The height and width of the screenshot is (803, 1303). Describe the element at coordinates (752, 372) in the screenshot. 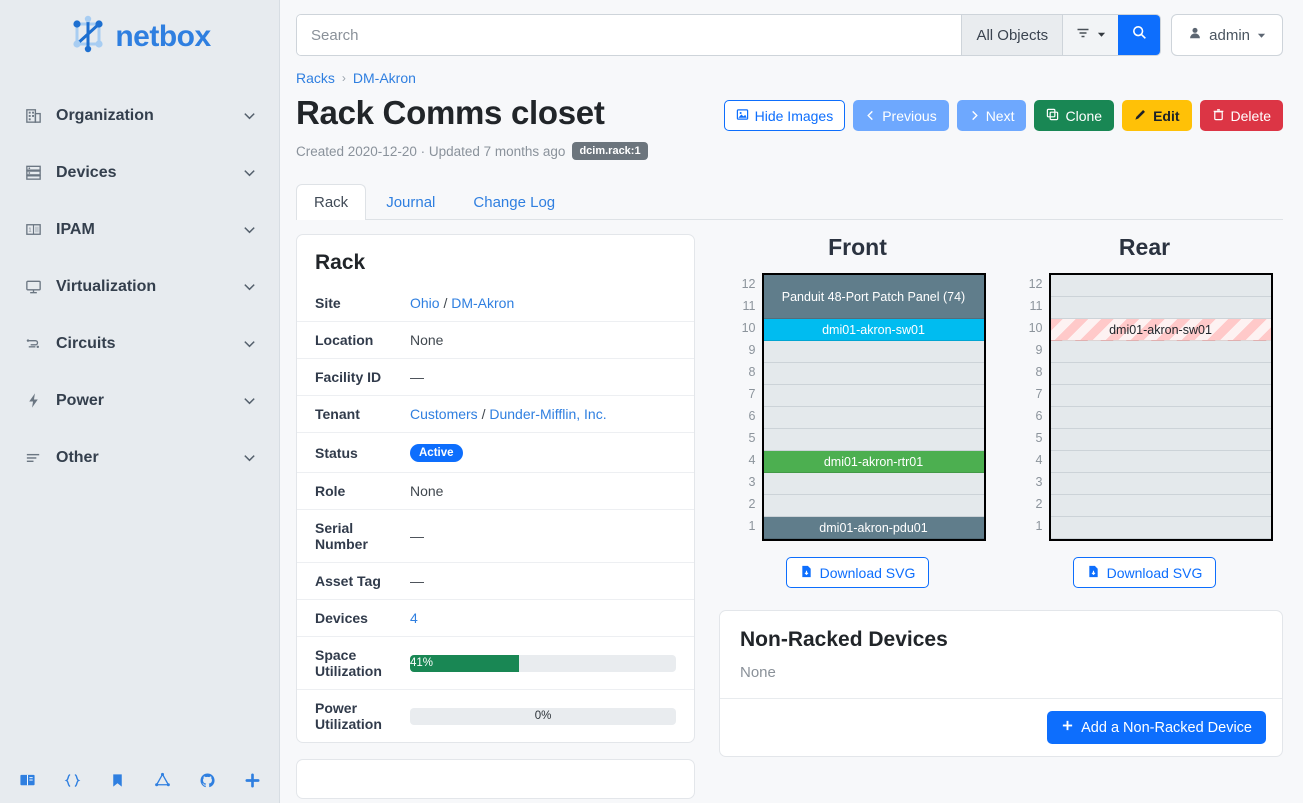

I see `rack-unit-number: 8` at that location.